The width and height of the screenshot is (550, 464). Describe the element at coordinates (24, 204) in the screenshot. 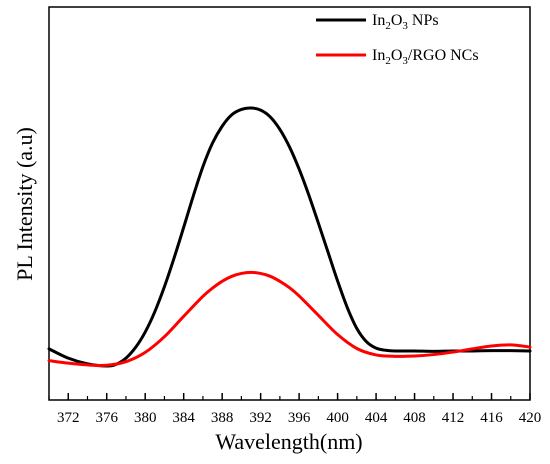

I see `y-axis-title: PL Intensity (a.u)` at that location.